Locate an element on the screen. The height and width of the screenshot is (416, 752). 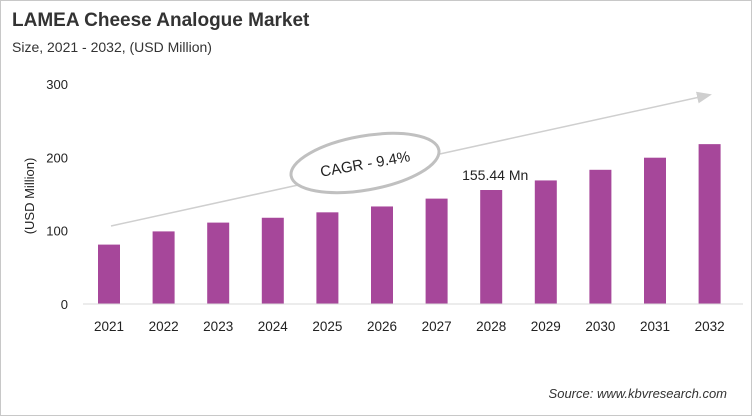
chart-title: LAMEA Cheese Analogue Market is located at coordinates (161, 20).